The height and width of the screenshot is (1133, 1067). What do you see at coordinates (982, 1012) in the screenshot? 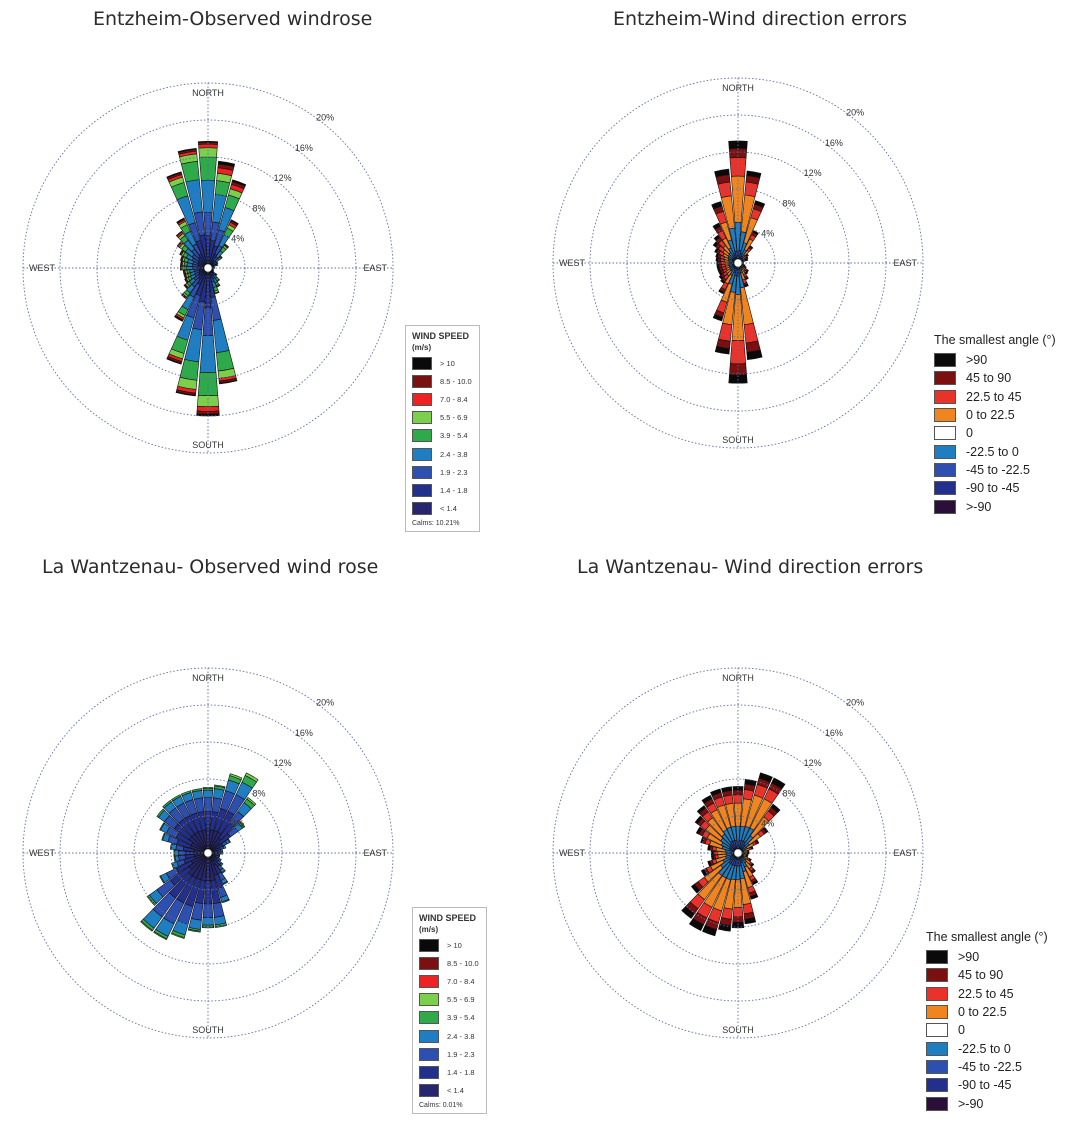
I see `legend-label: 0 to 22.5` at bounding box center [982, 1012].